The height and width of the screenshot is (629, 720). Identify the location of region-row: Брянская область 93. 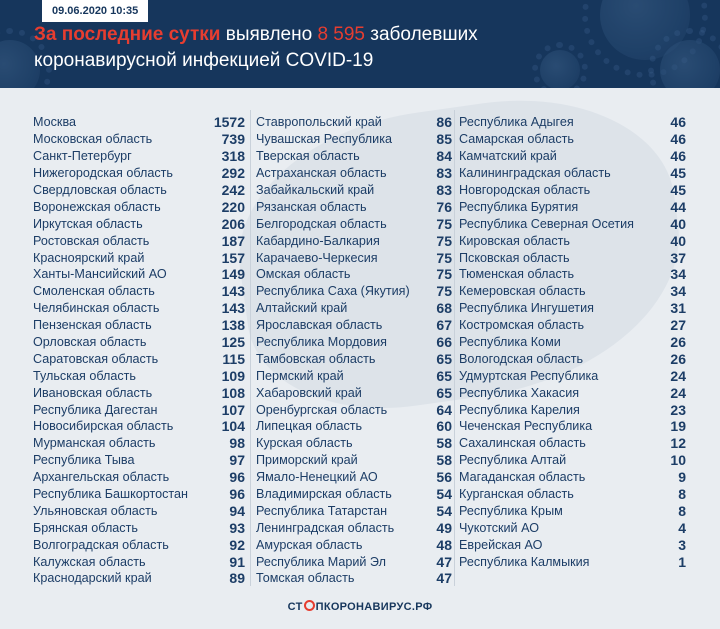
(139, 527).